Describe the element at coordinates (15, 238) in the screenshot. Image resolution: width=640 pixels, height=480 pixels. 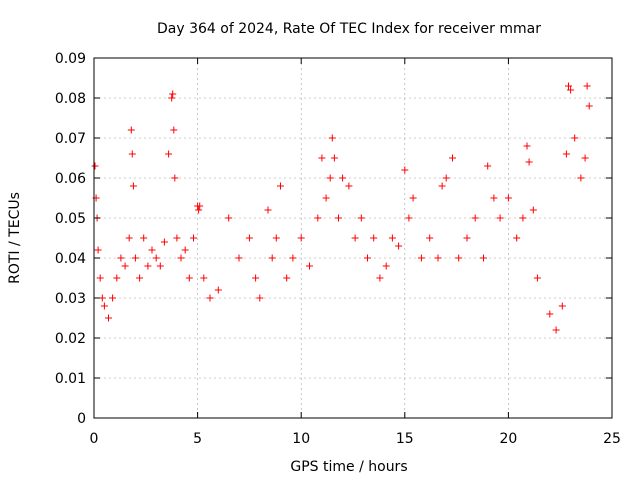
I see `y-axis-title: ROTI / TECUs` at that location.